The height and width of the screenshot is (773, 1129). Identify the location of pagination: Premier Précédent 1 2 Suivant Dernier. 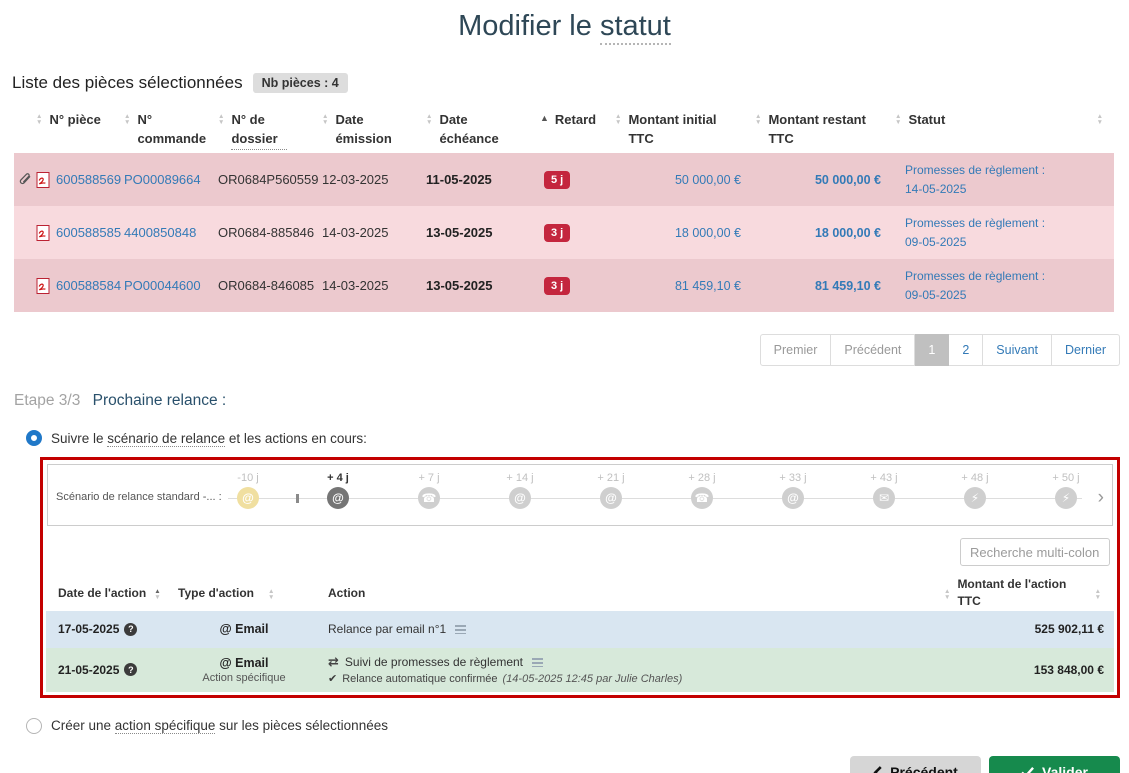
(560, 350).